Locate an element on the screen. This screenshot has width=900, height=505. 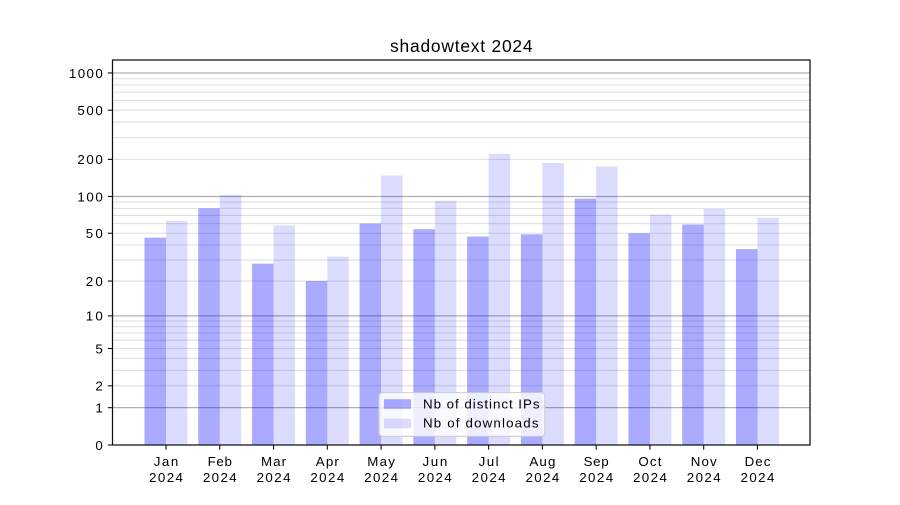
svg-text: shadowtext 2024 is located at coordinates (461, 46).